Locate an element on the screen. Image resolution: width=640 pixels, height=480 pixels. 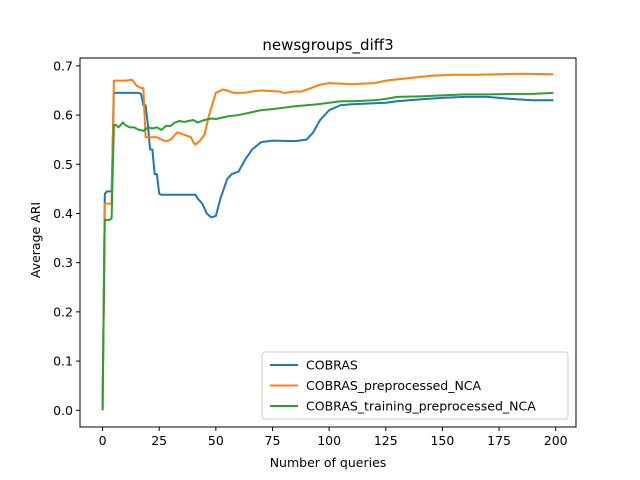
y-tick-label: 0.0 is located at coordinates (63, 410).